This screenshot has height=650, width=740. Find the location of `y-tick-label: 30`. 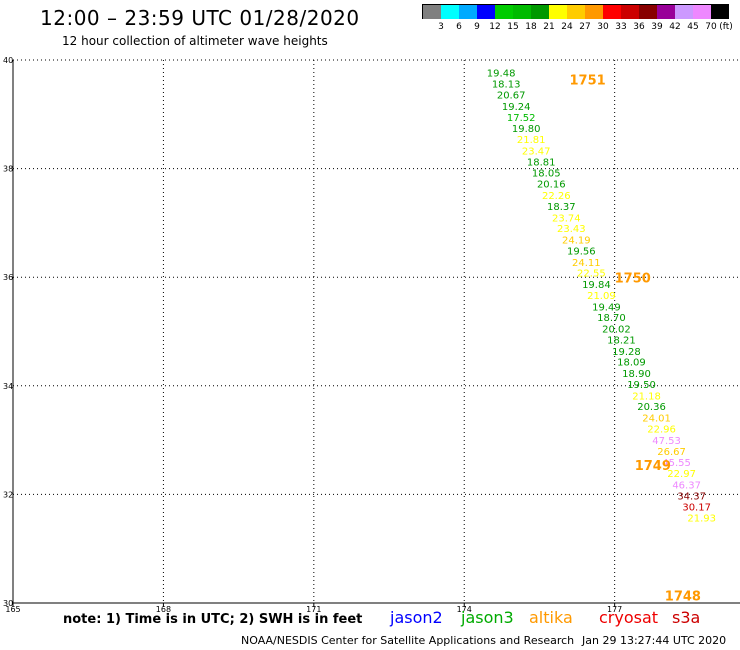

y-tick-label: 30 is located at coordinates (8, 603).